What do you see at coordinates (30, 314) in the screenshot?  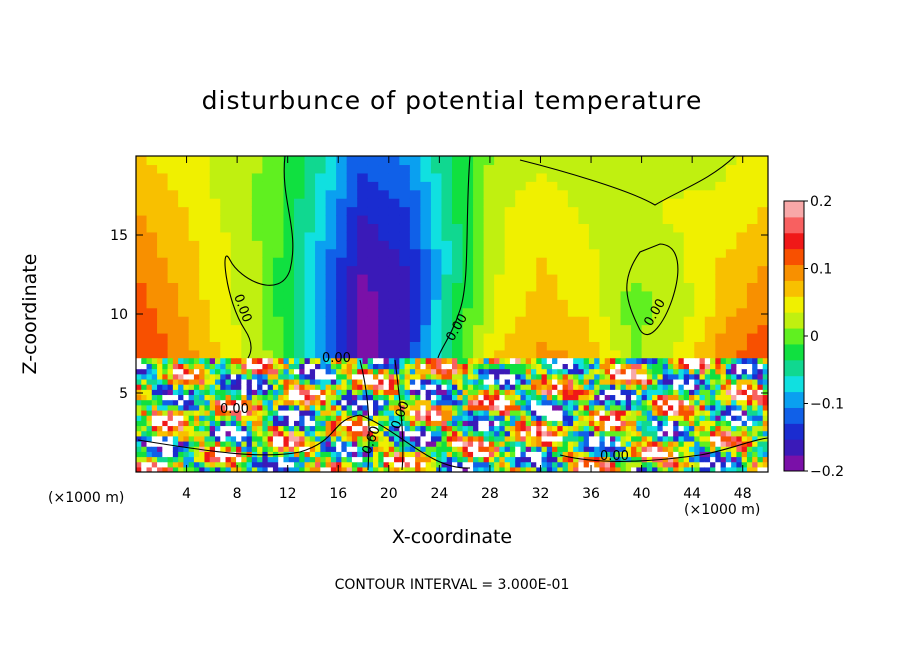 I see `y-axis-label: Z-coordinate` at bounding box center [30, 314].